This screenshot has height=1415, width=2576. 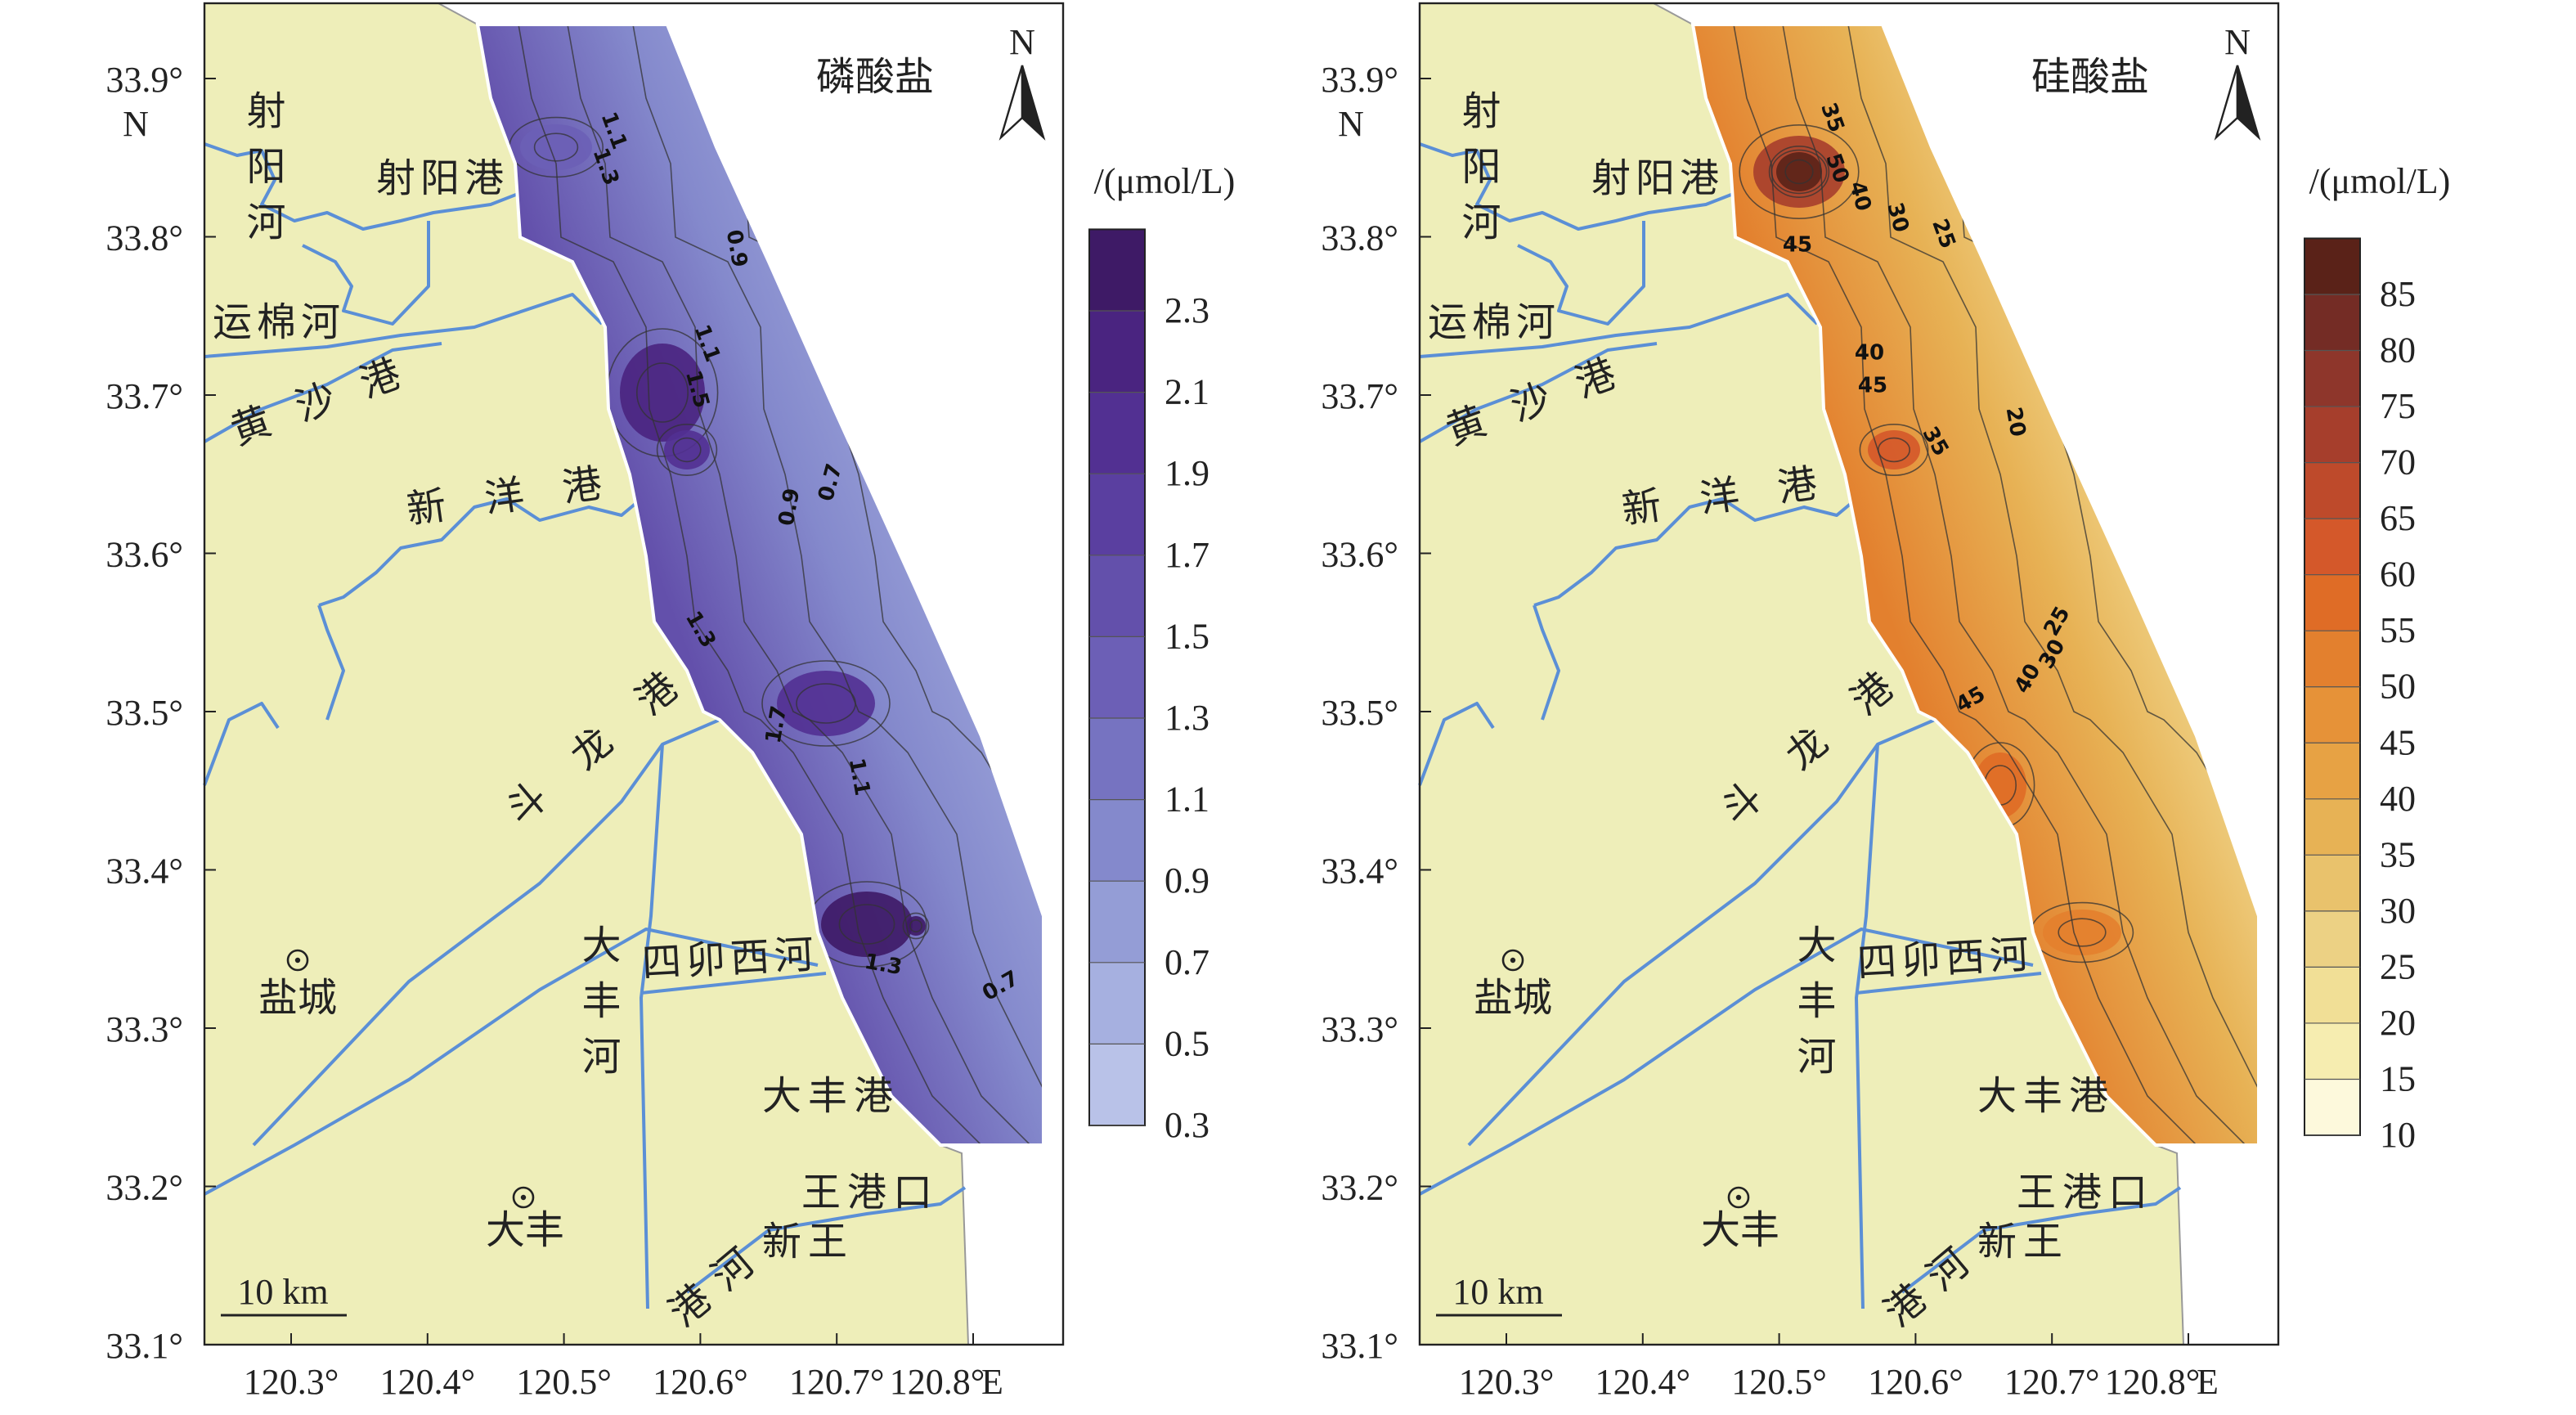 I want to click on north-arrow-half, so click(x=1033, y=103).